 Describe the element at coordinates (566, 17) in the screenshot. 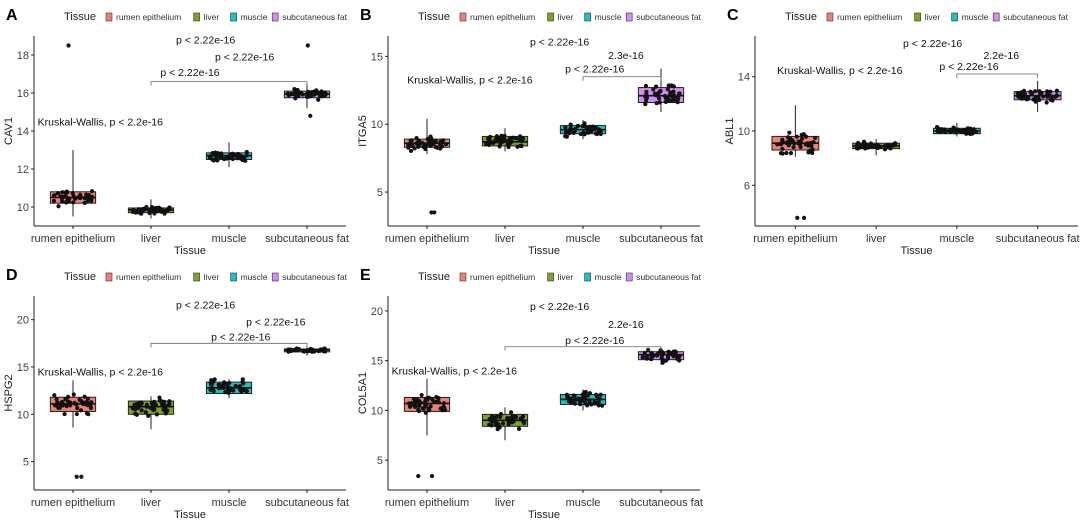

I see `legend-item-label: liver` at that location.